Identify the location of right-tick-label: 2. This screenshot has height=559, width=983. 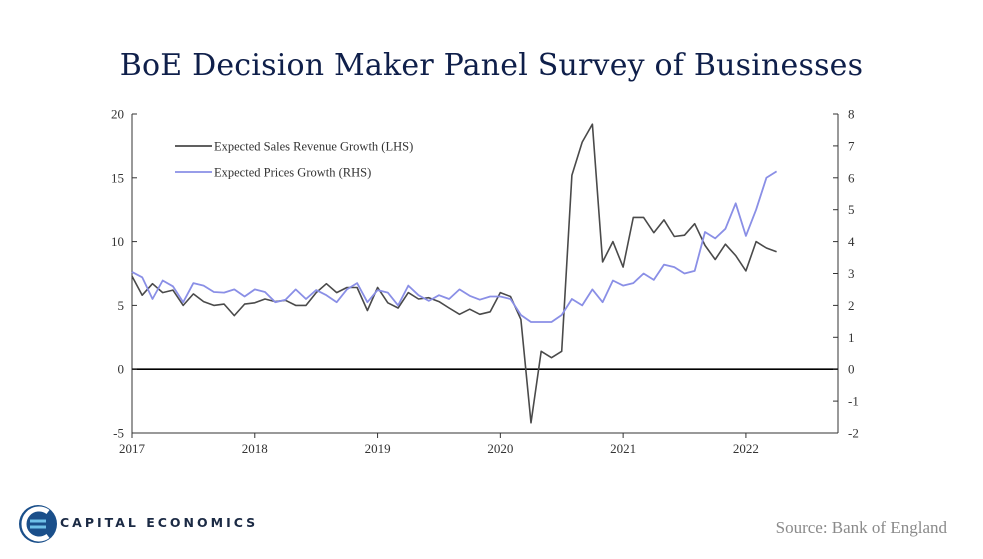
(851, 305).